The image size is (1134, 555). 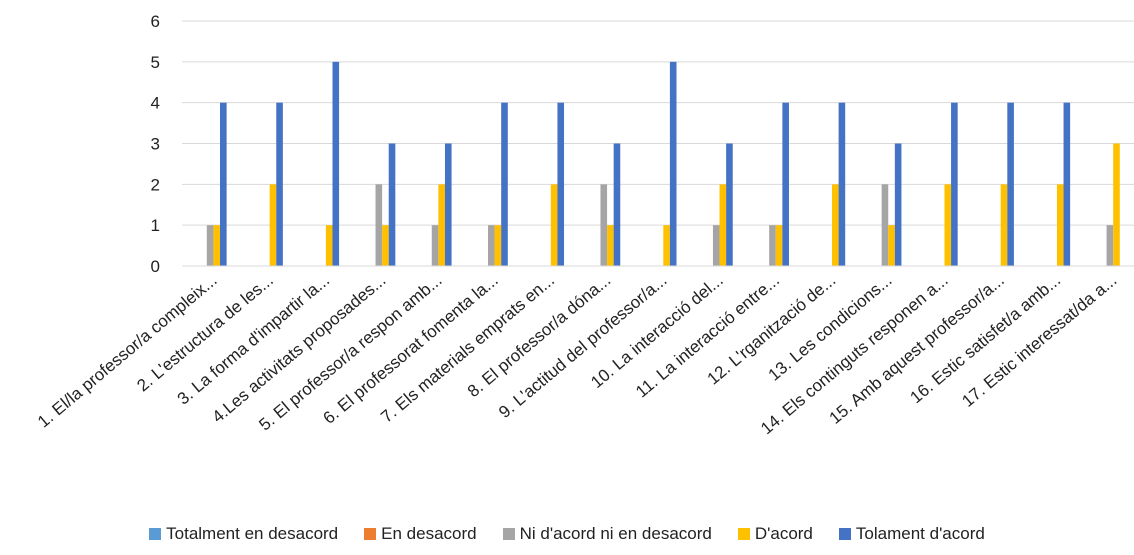 What do you see at coordinates (429, 533) in the screenshot?
I see `legend-label: En desacord` at bounding box center [429, 533].